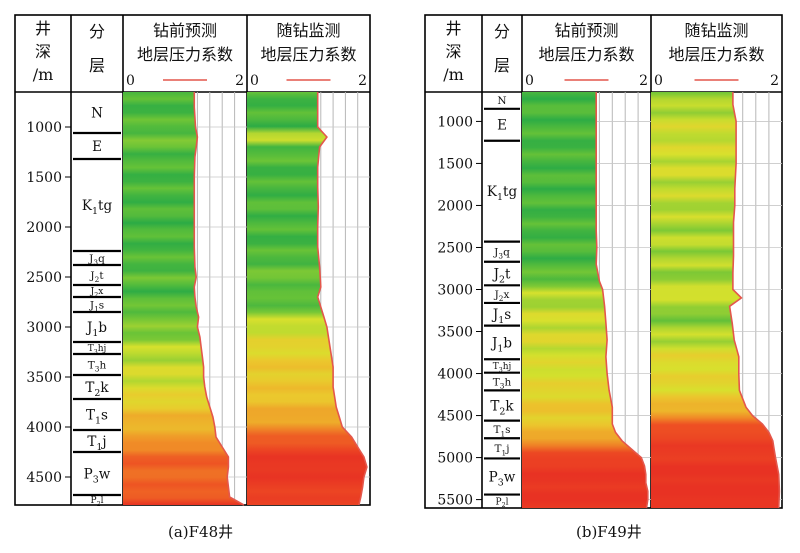  What do you see at coordinates (609, 532) in the screenshot?
I see `caption-b: (b)F49井` at bounding box center [609, 532].